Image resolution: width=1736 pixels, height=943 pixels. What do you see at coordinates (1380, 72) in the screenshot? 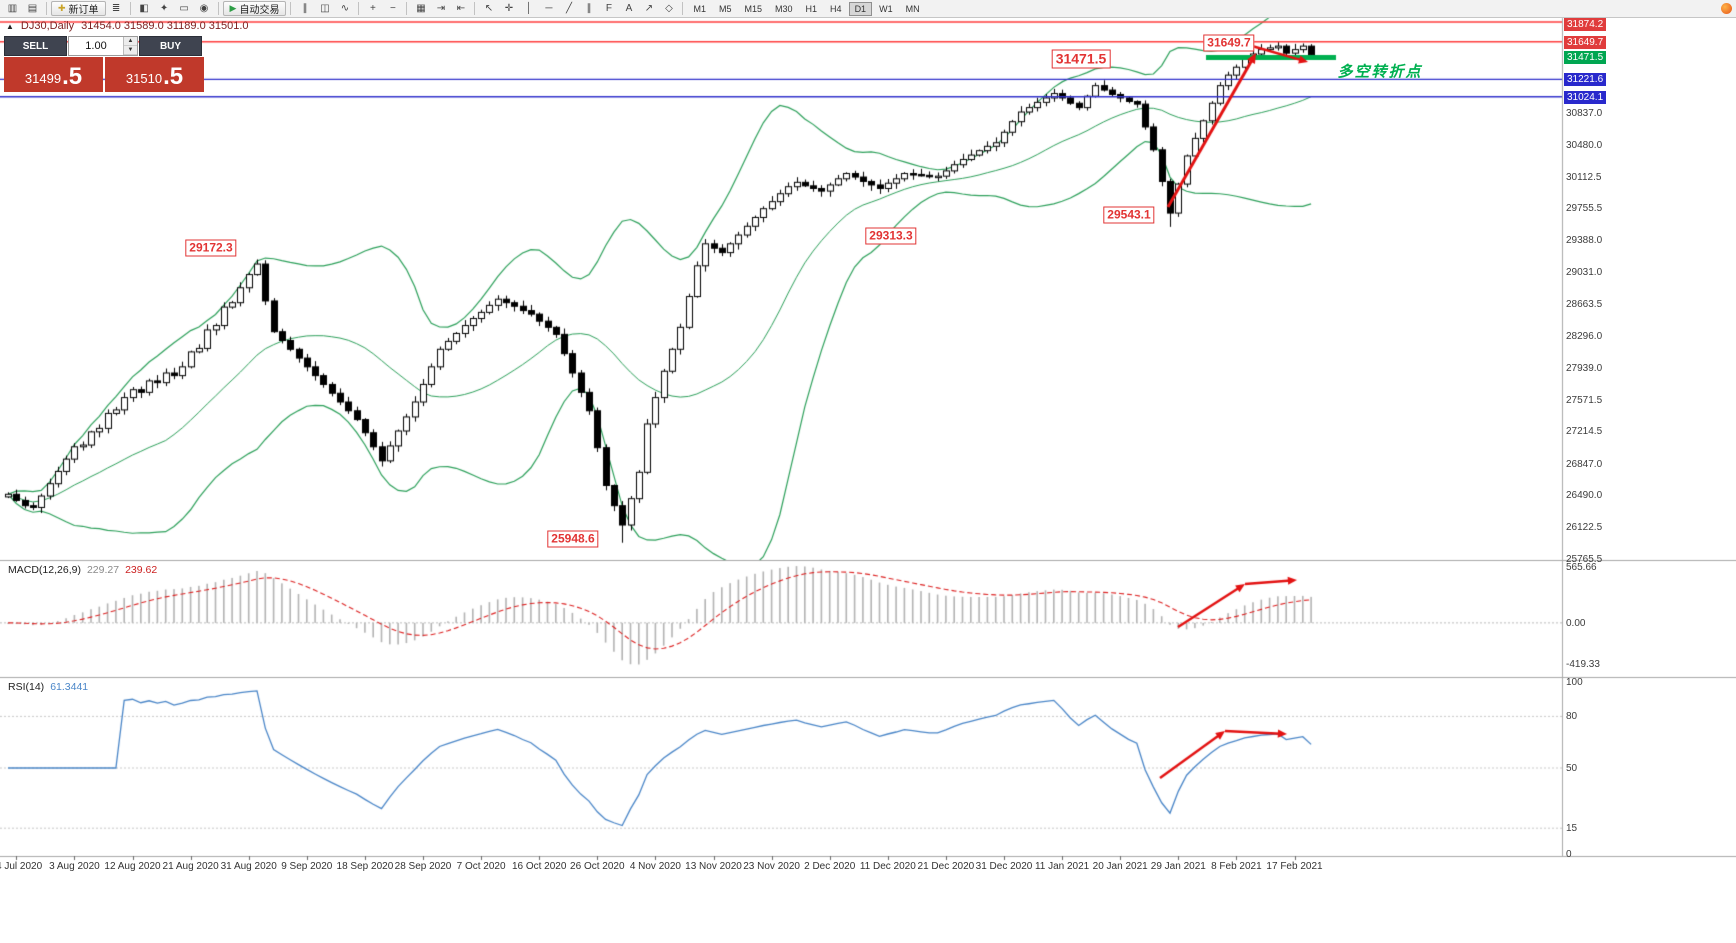
I see `turning-point-note: 多空转折点` at bounding box center [1380, 72].